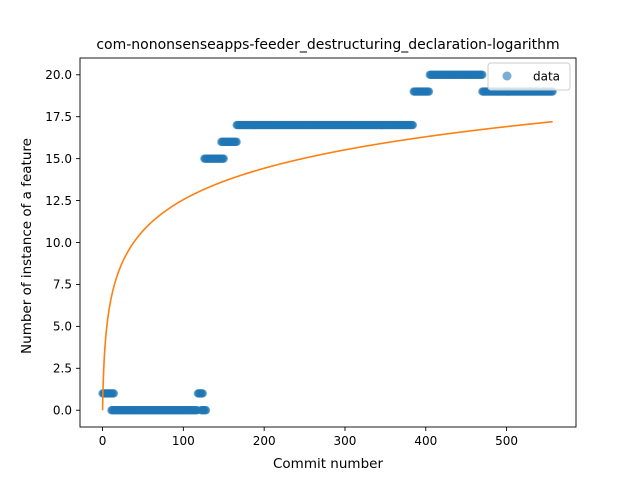  Describe the element at coordinates (103, 441) in the screenshot. I see `x-tick-label: 0` at that location.